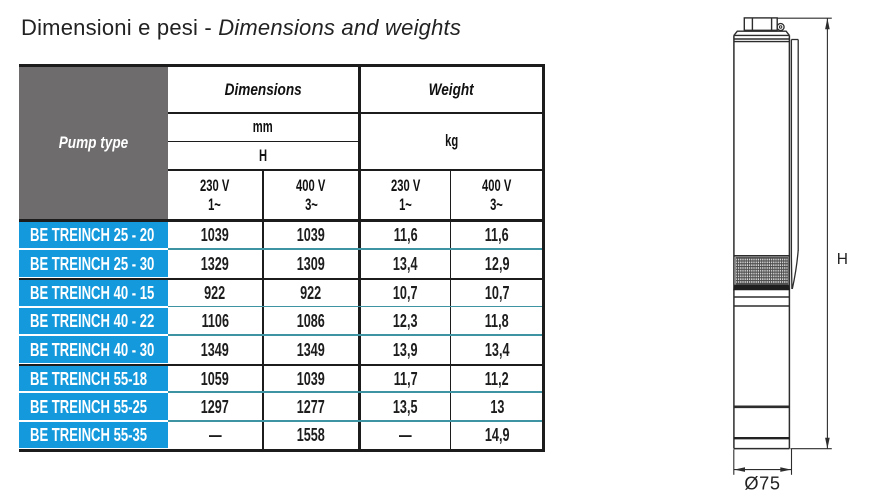 This screenshot has height=500, width=875. Describe the element at coordinates (842, 259) in the screenshot. I see `svg-text: H` at that location.